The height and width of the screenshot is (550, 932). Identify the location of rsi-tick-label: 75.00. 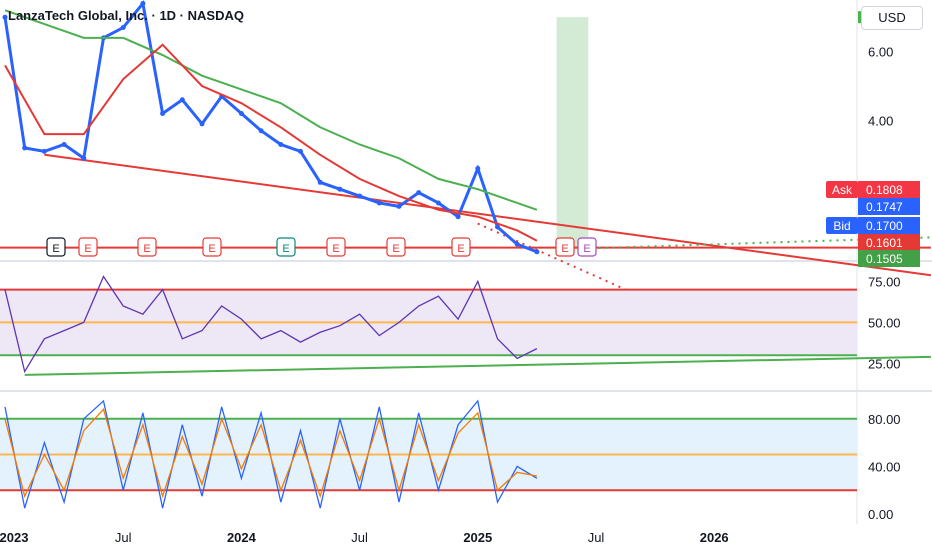
(884, 281).